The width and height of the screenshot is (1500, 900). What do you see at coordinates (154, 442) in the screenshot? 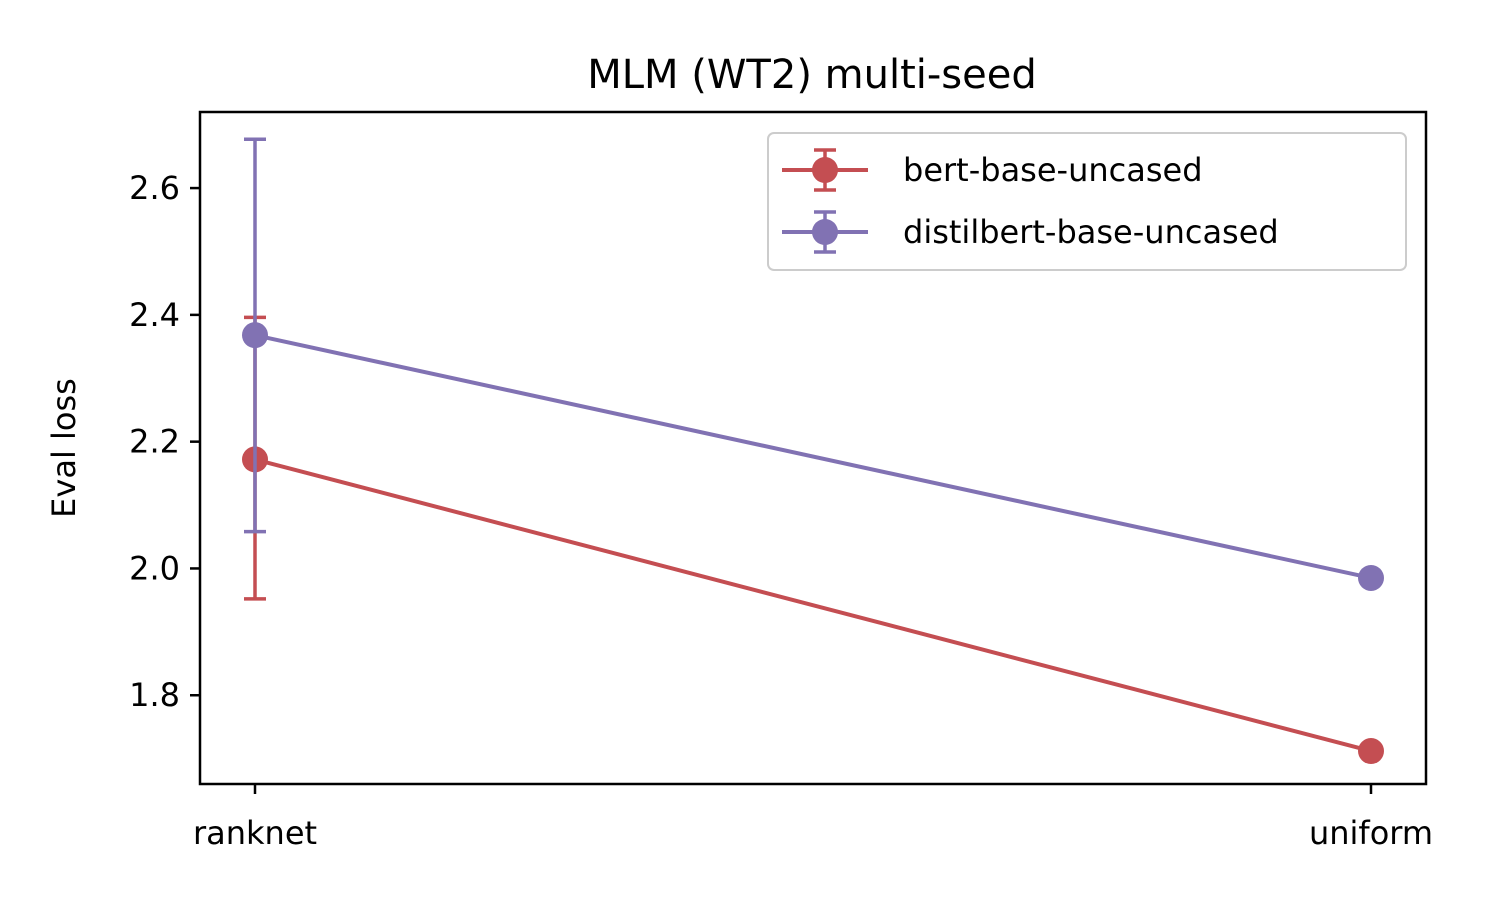
I see `y-tick-label: 2.2` at bounding box center [154, 442].